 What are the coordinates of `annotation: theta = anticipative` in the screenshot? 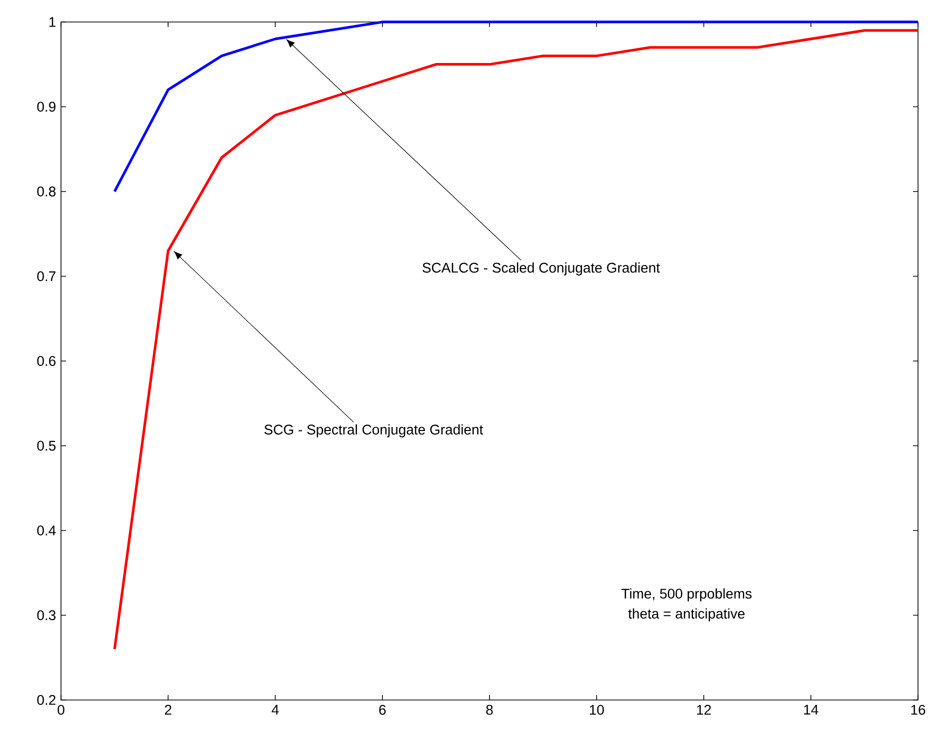 It's located at (686, 615).